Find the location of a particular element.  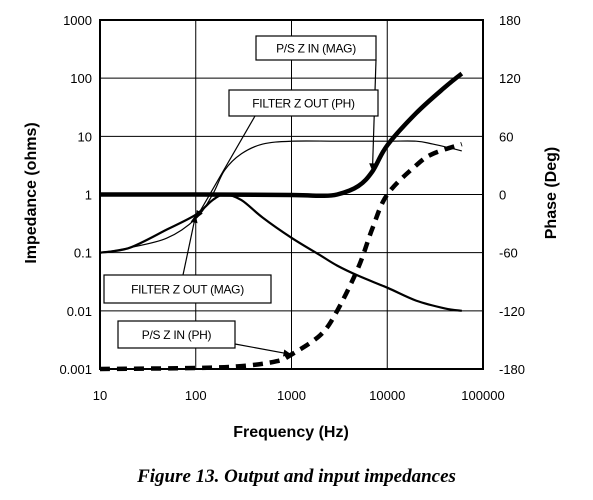

x-tick-label: 1000 is located at coordinates (291, 395).